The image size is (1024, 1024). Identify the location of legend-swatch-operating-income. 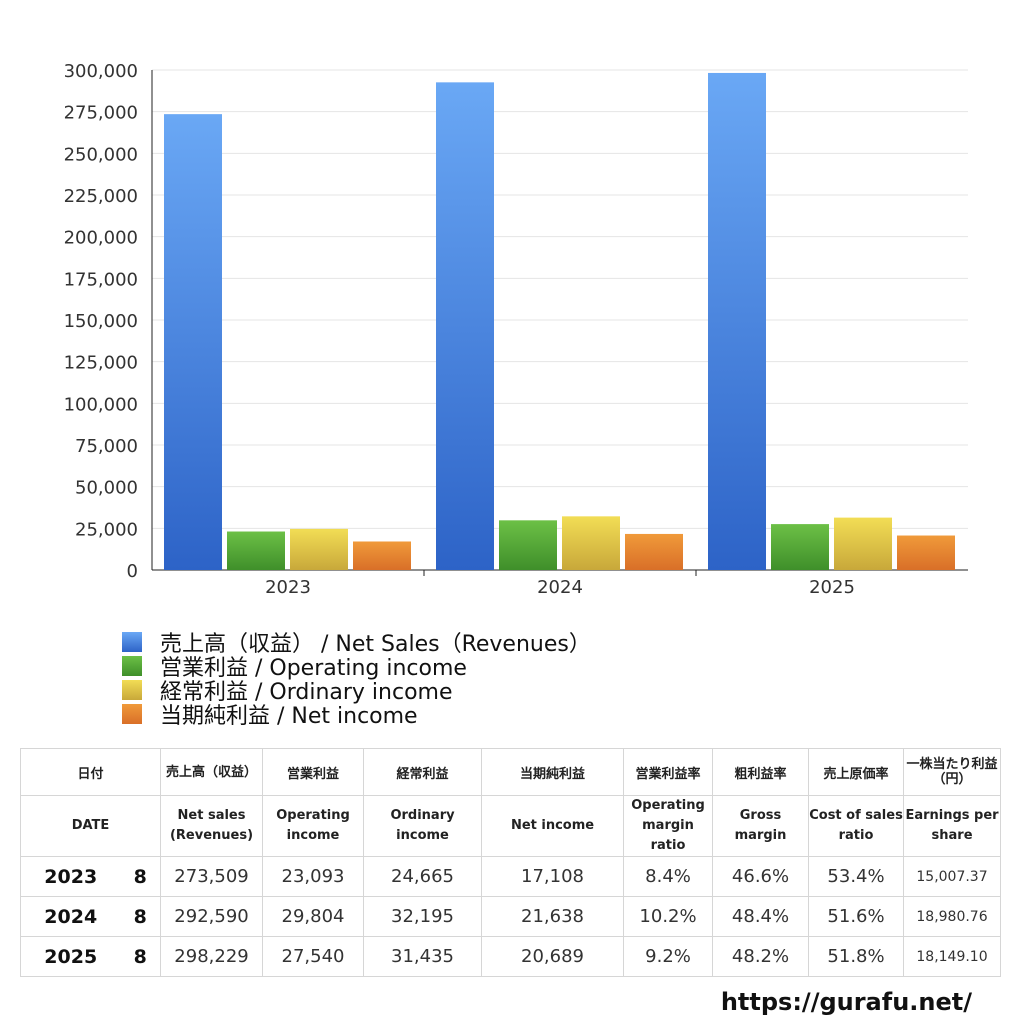
(132, 666).